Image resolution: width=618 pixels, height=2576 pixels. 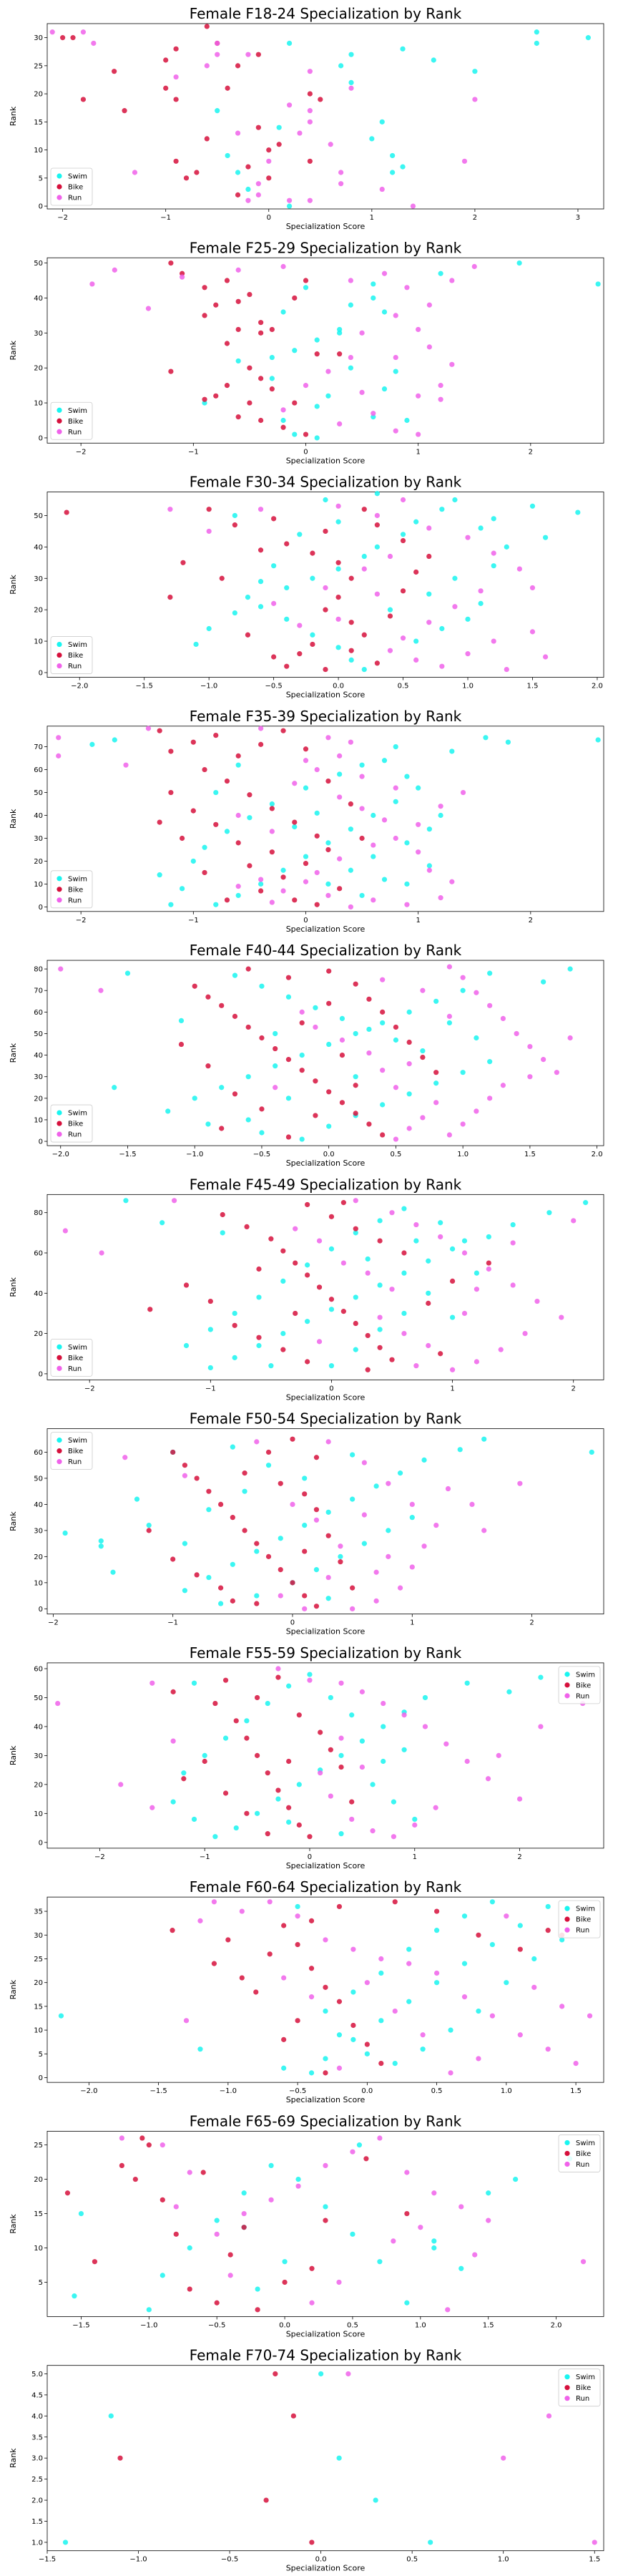 What do you see at coordinates (37, 2375) in the screenshot?
I see `y-tick-label: 5.0` at bounding box center [37, 2375].